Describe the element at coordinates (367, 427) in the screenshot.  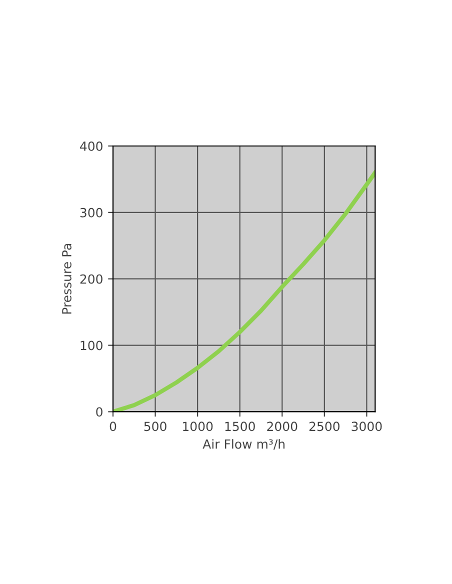
I see `x-tick-label: 3000` at that location.